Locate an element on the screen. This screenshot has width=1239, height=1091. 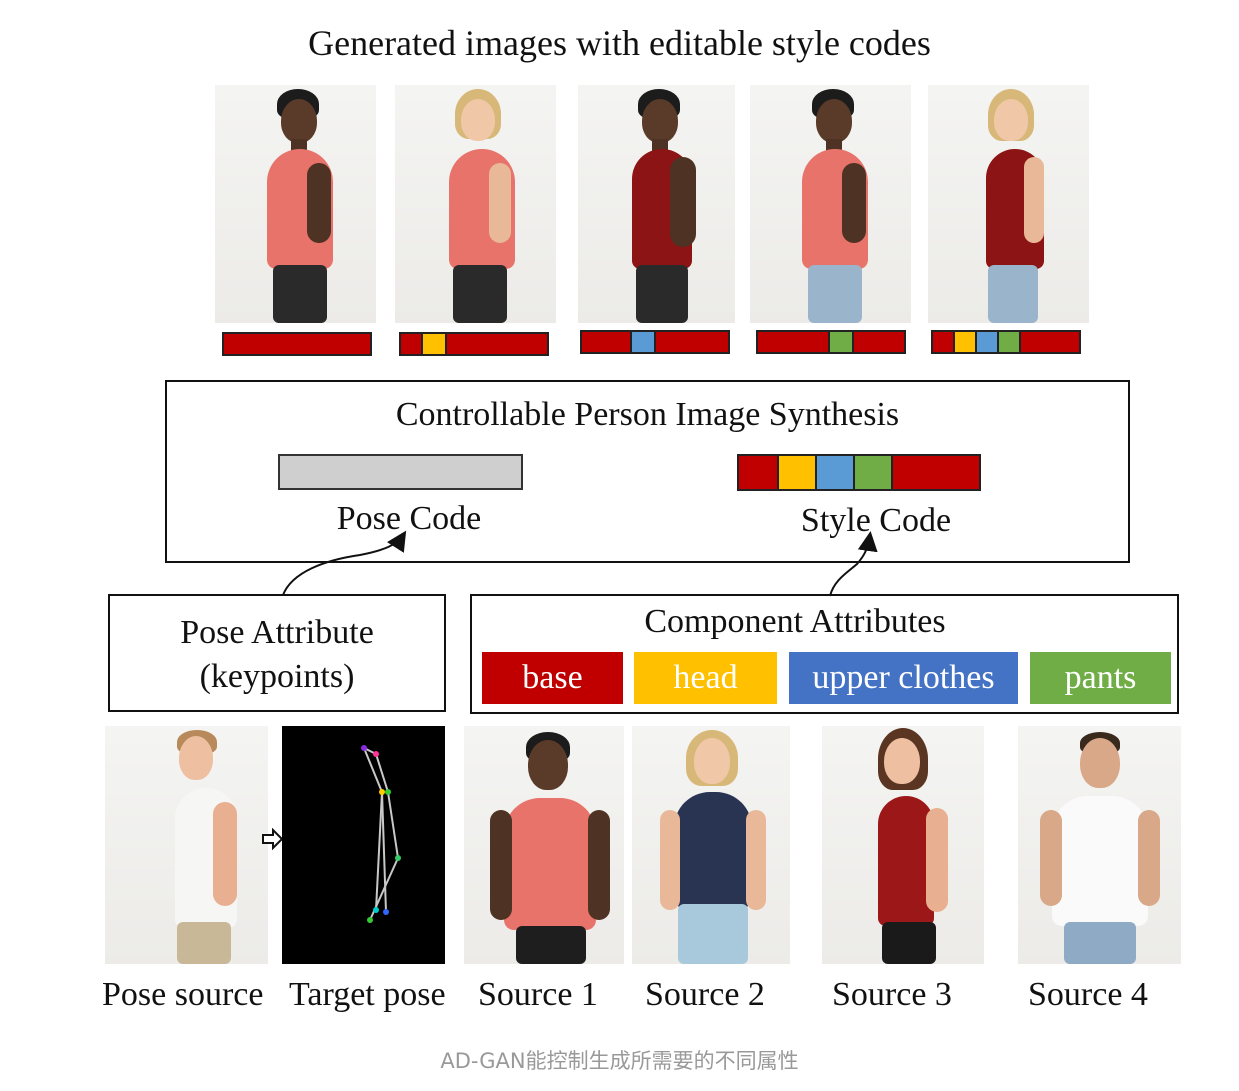
chip-head: head is located at coordinates (705, 678).